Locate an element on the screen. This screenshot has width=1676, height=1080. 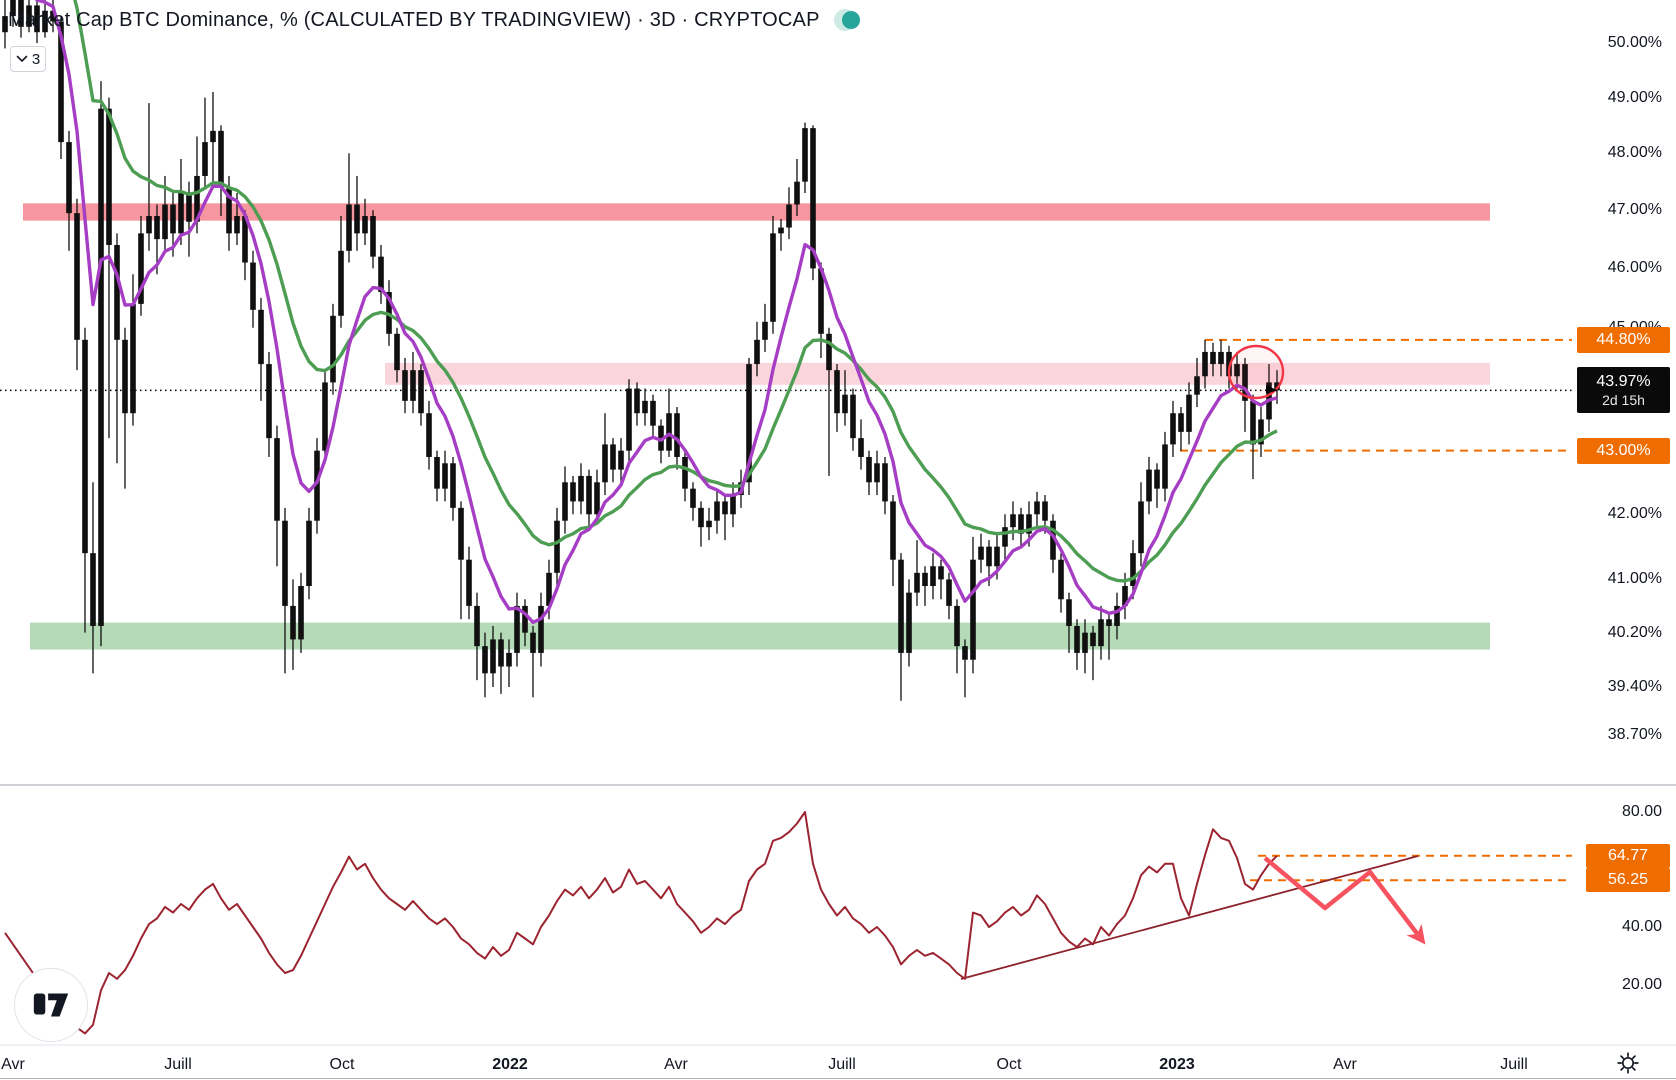
rsi-trendline is located at coordinates (1189, 917).